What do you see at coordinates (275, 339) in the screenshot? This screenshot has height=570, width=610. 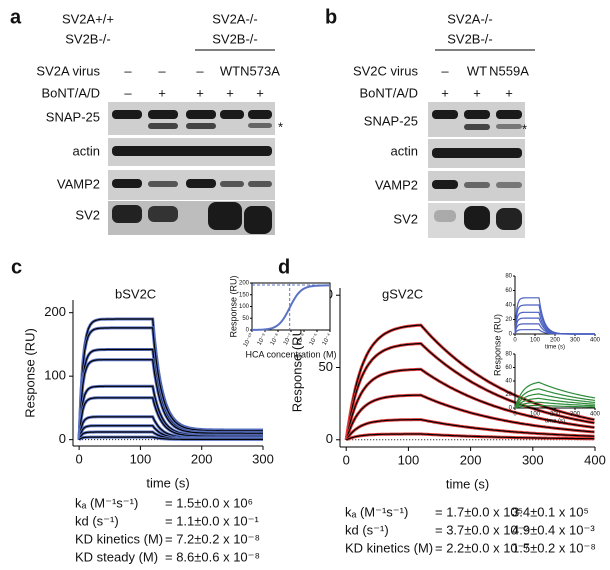 I see `inset-x-tick-label: 10⁻⁸` at bounding box center [275, 339].